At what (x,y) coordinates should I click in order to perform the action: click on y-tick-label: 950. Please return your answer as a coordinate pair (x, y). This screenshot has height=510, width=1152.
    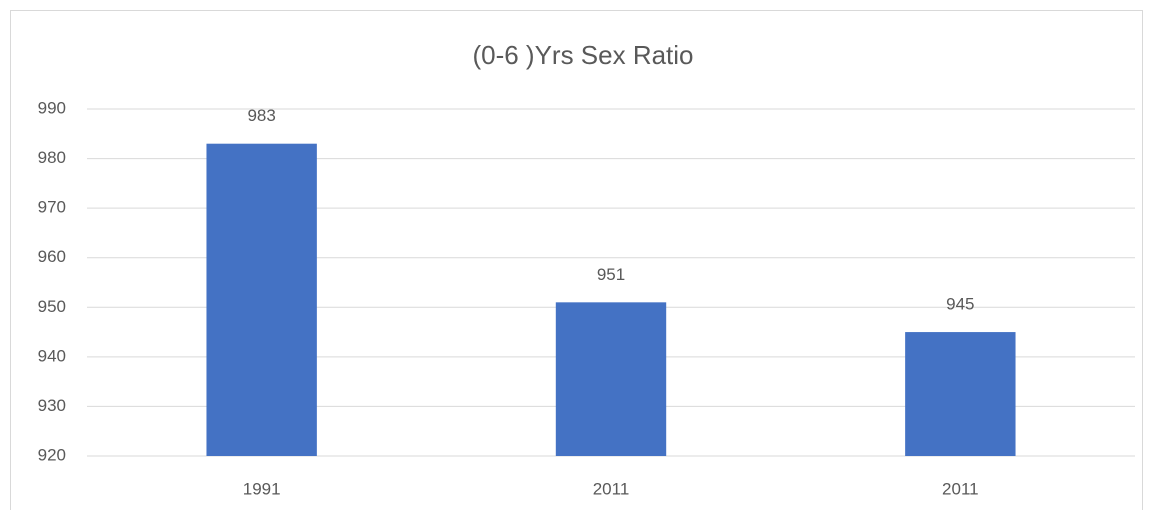
    Looking at the image, I should click on (52, 306).